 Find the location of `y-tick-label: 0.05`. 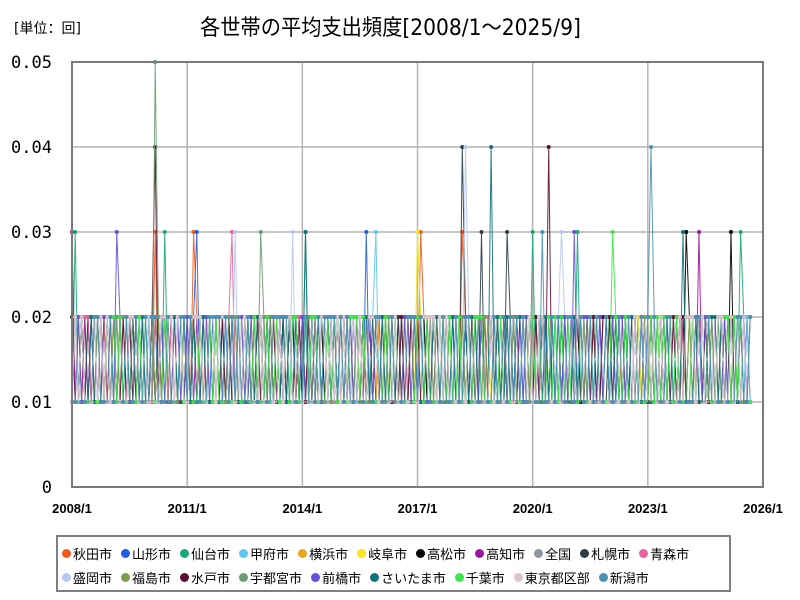

y-tick-label: 0.05 is located at coordinates (31, 63).